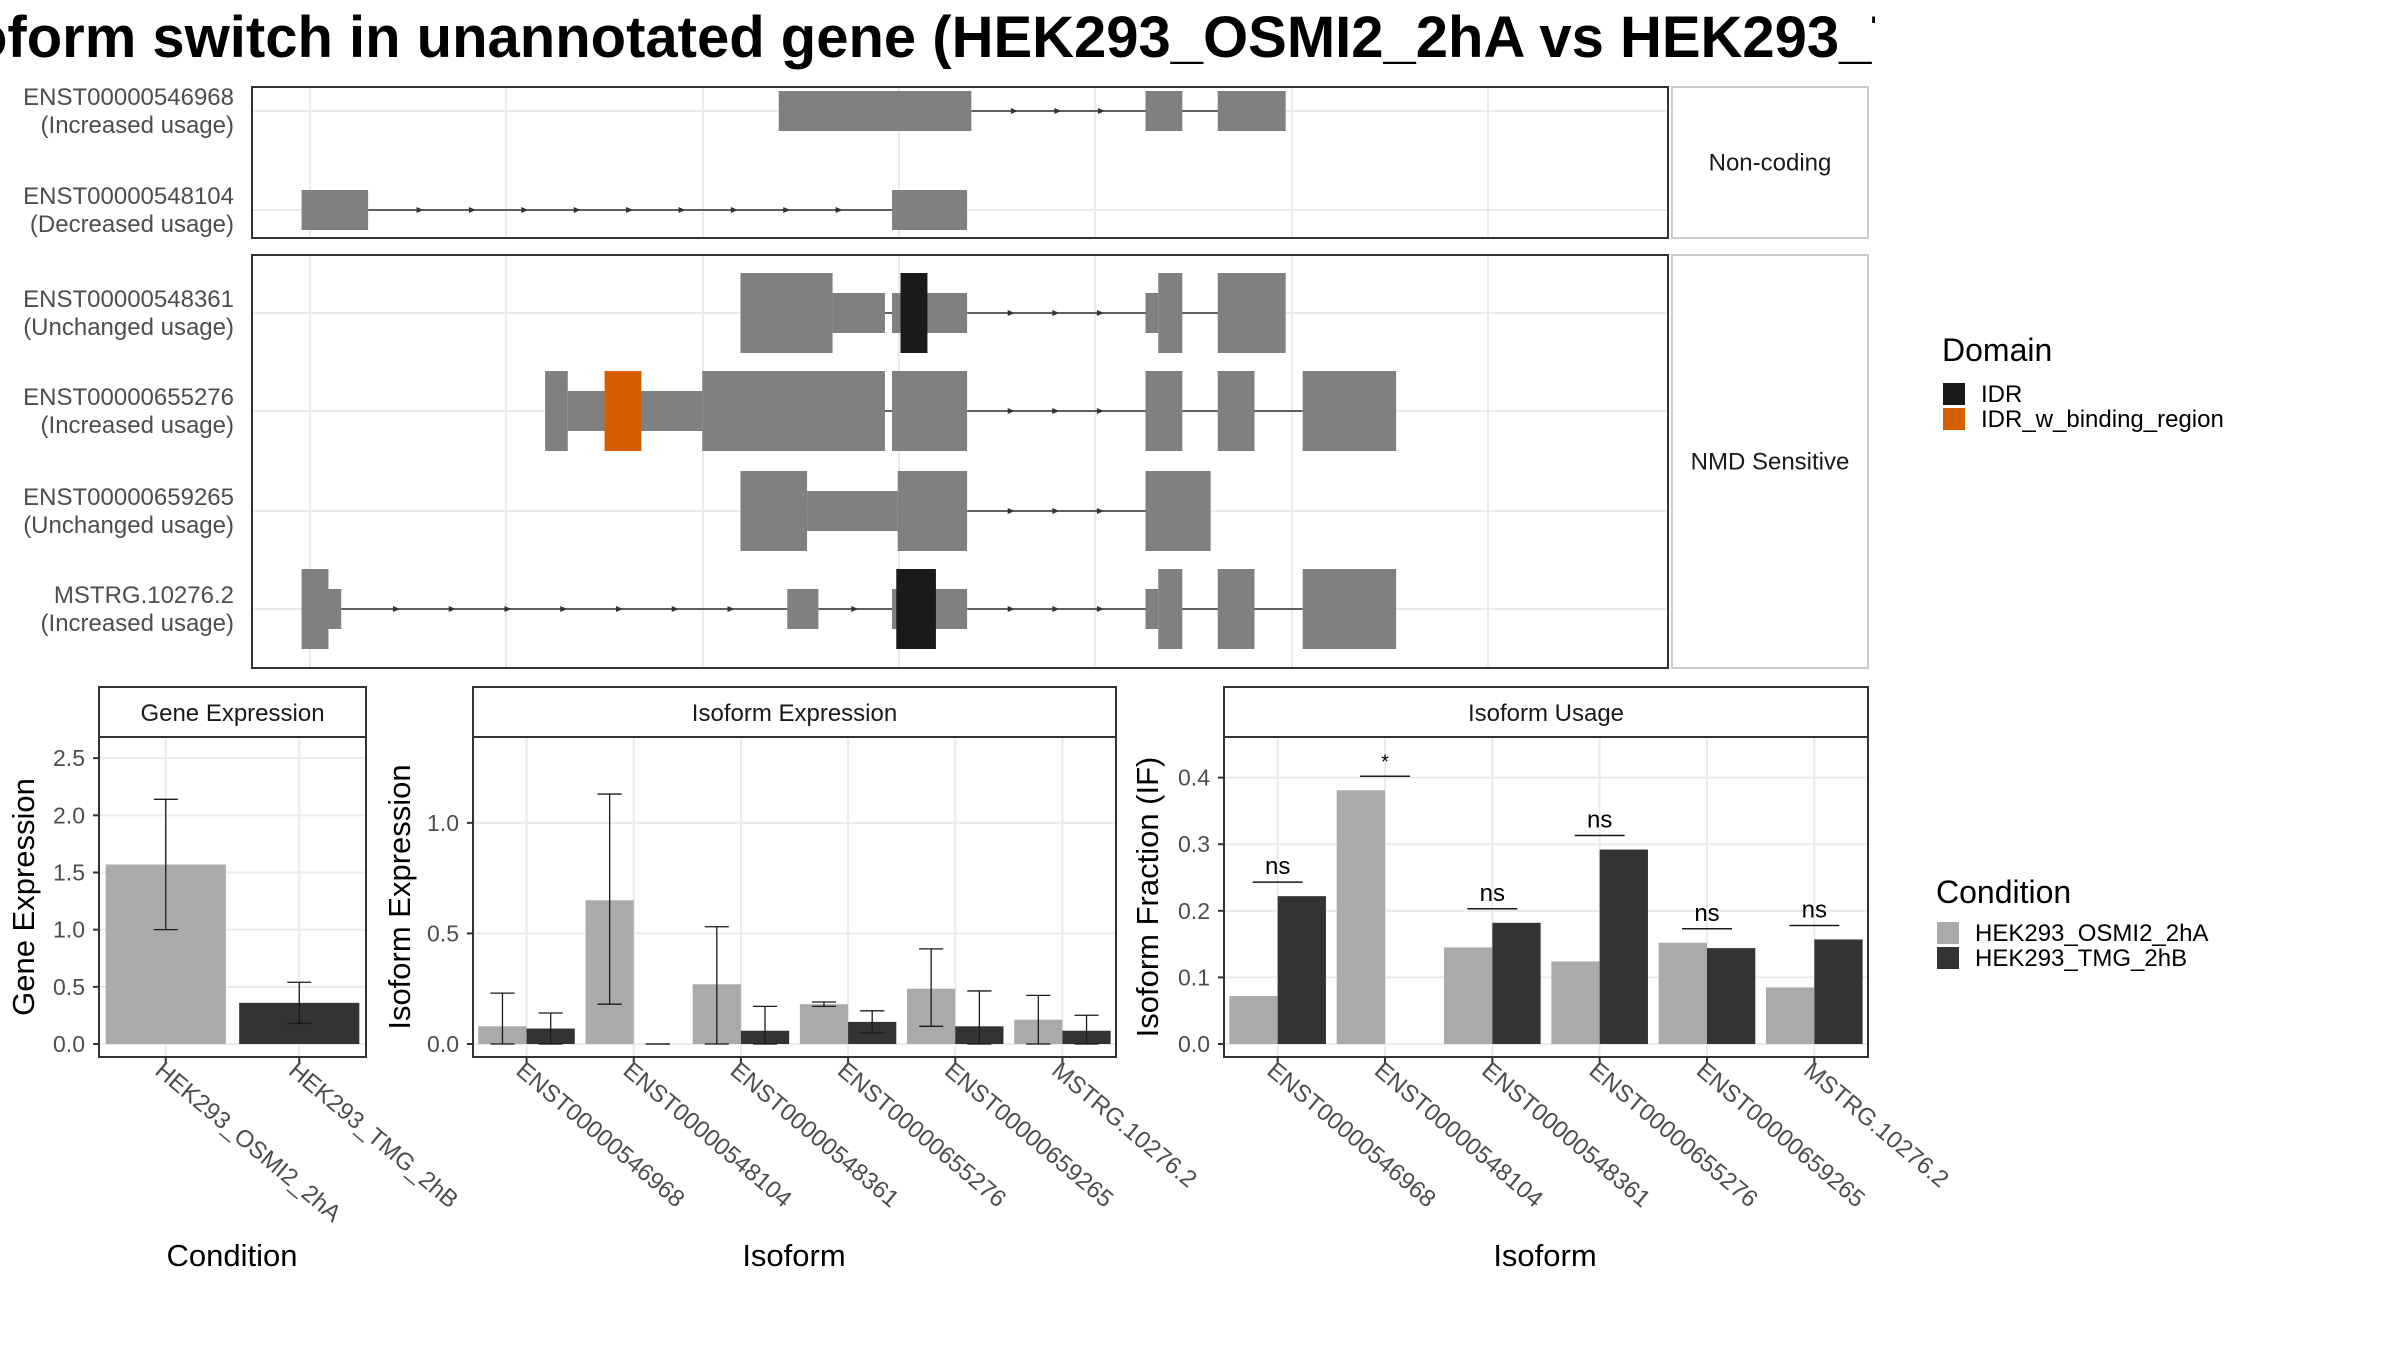  What do you see at coordinates (137, 623) in the screenshot?
I see `transcript-usage-label: (Increased usage)` at bounding box center [137, 623].